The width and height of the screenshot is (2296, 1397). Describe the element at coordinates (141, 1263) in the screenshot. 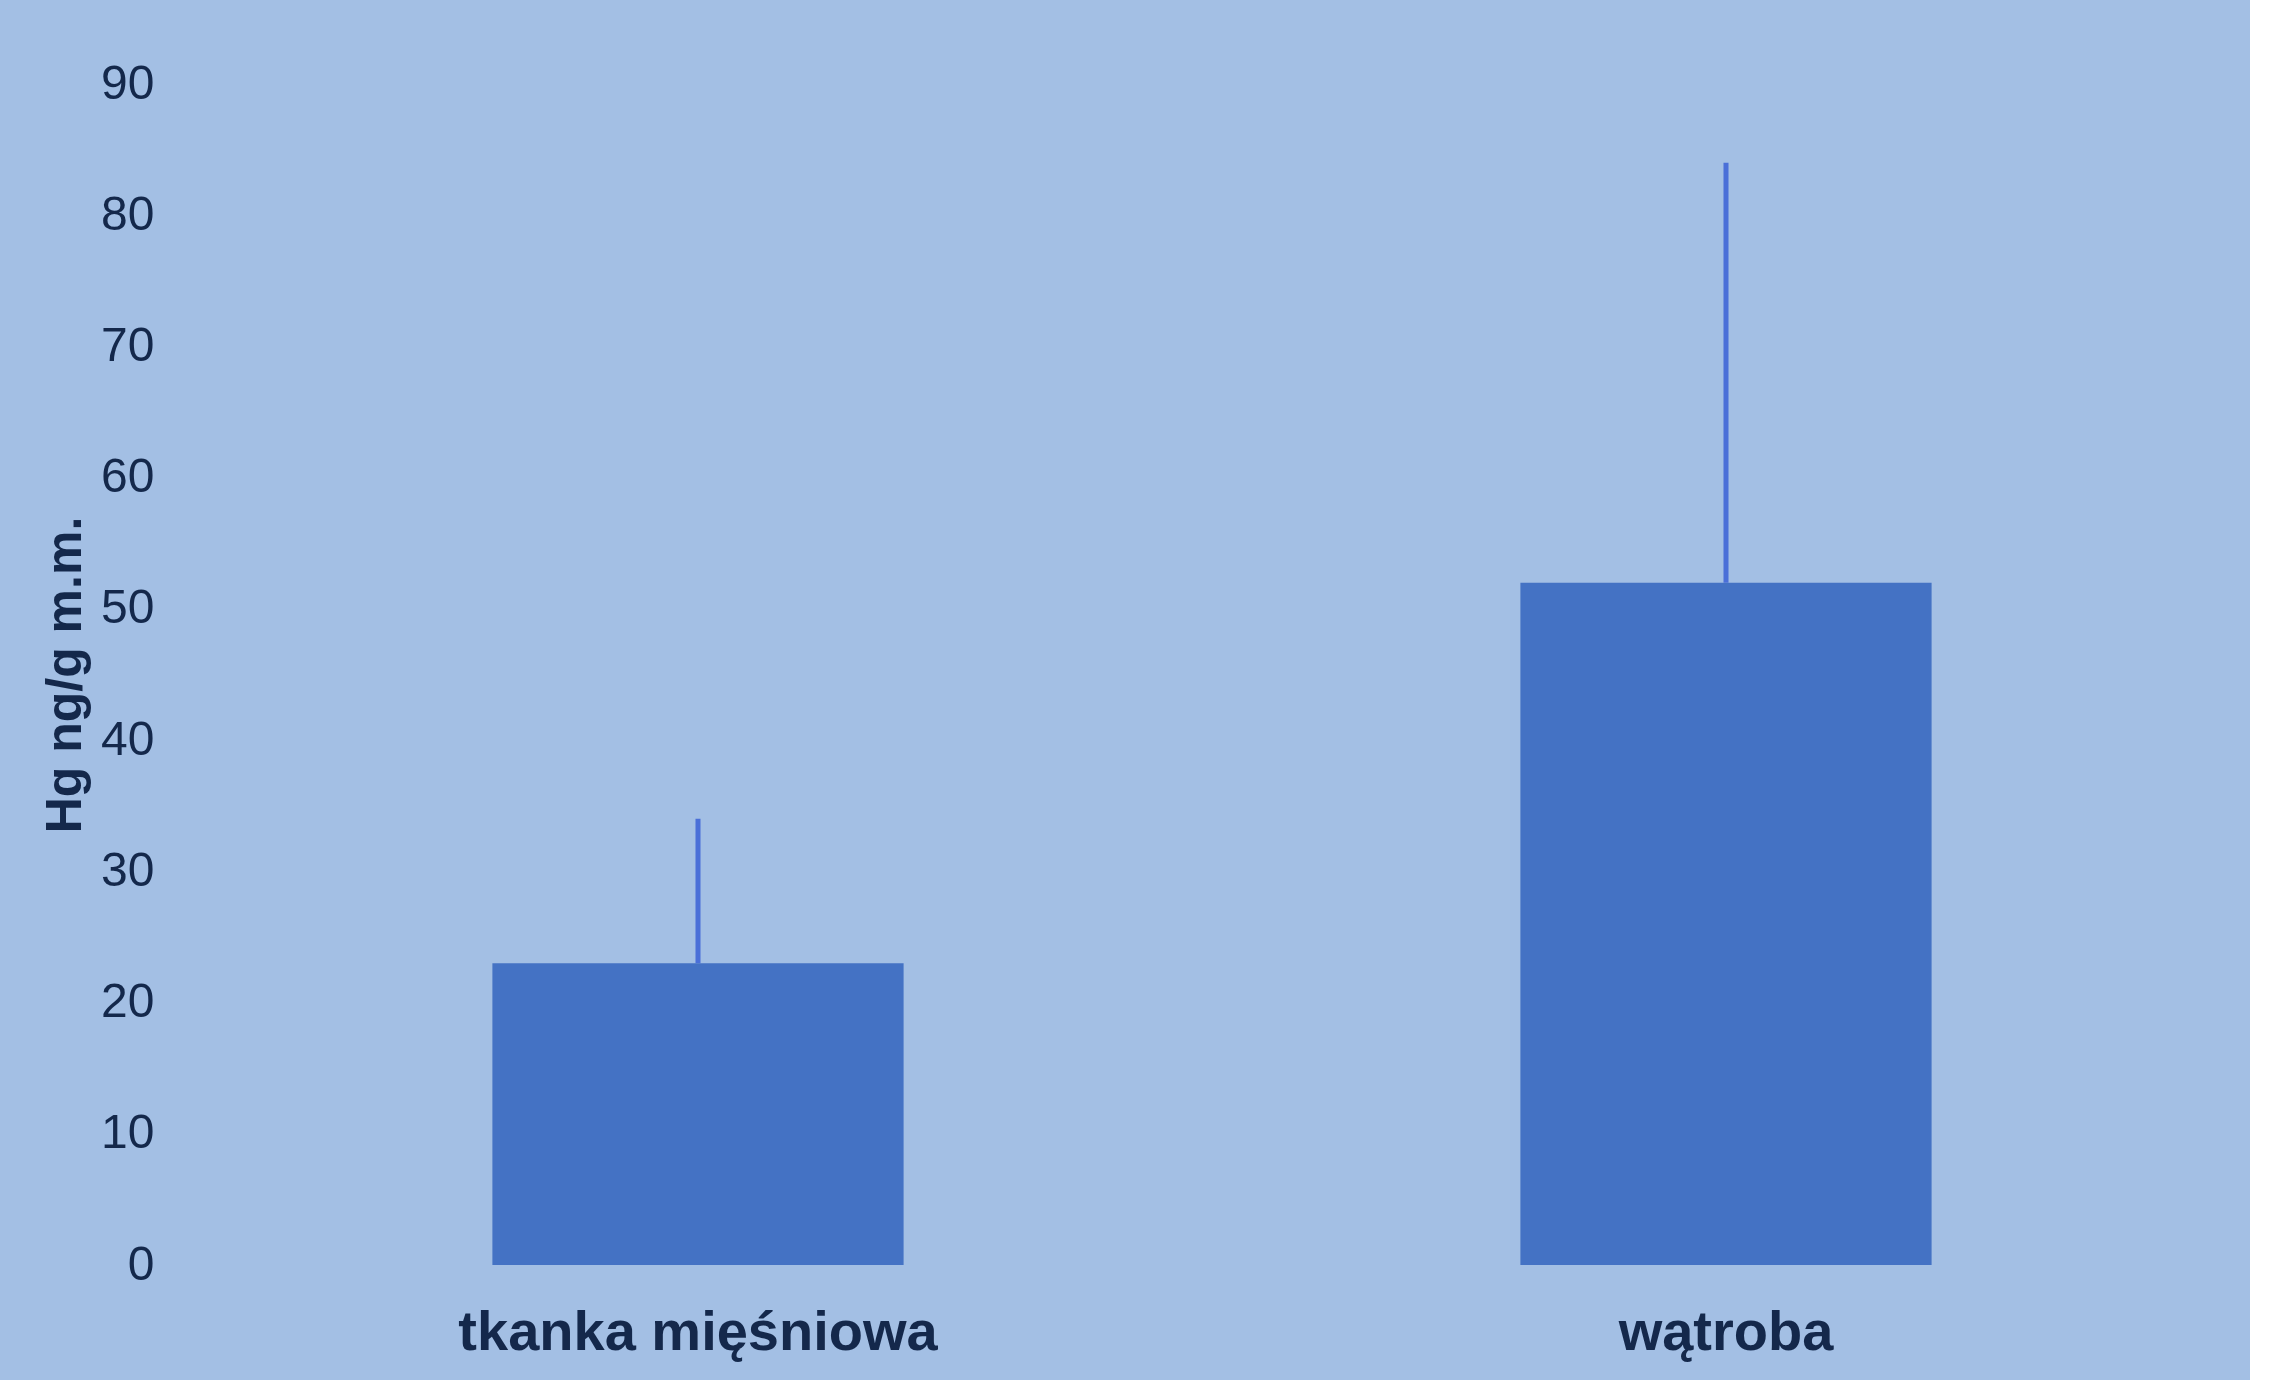

I see `y-tick-label: 0` at that location.